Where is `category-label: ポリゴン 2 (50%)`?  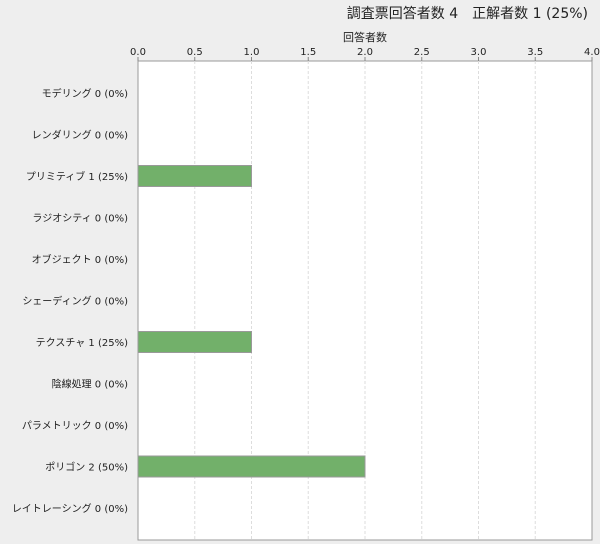
category-label: ポリゴン 2 (50%) is located at coordinates (86, 467).